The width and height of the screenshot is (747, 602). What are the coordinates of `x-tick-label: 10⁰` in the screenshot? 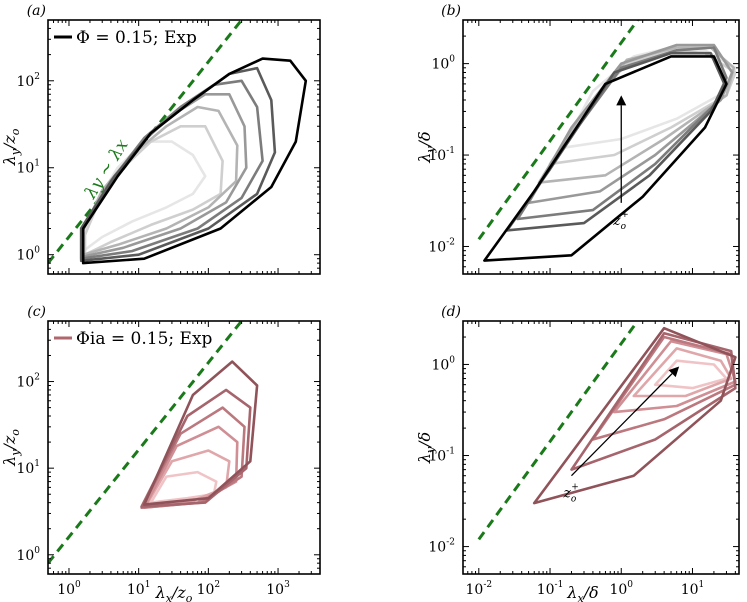 It's located at (621, 589).